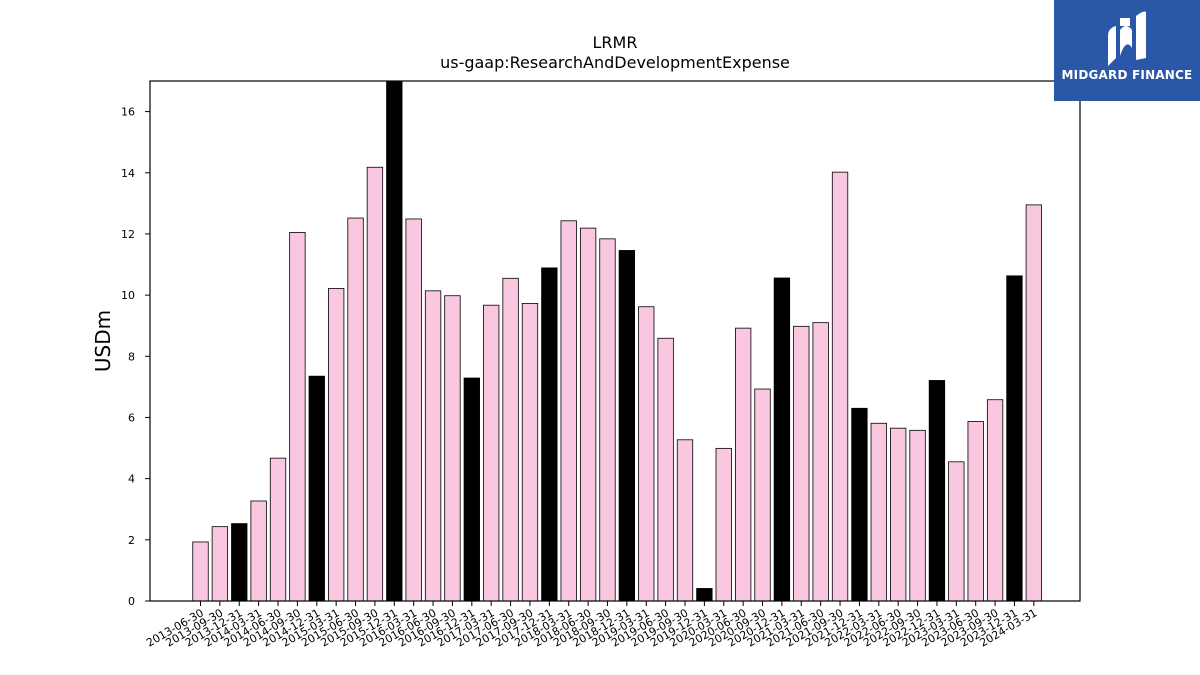  I want to click on brand-logo-text: MIDGARD FINANCE, so click(1127, 75).